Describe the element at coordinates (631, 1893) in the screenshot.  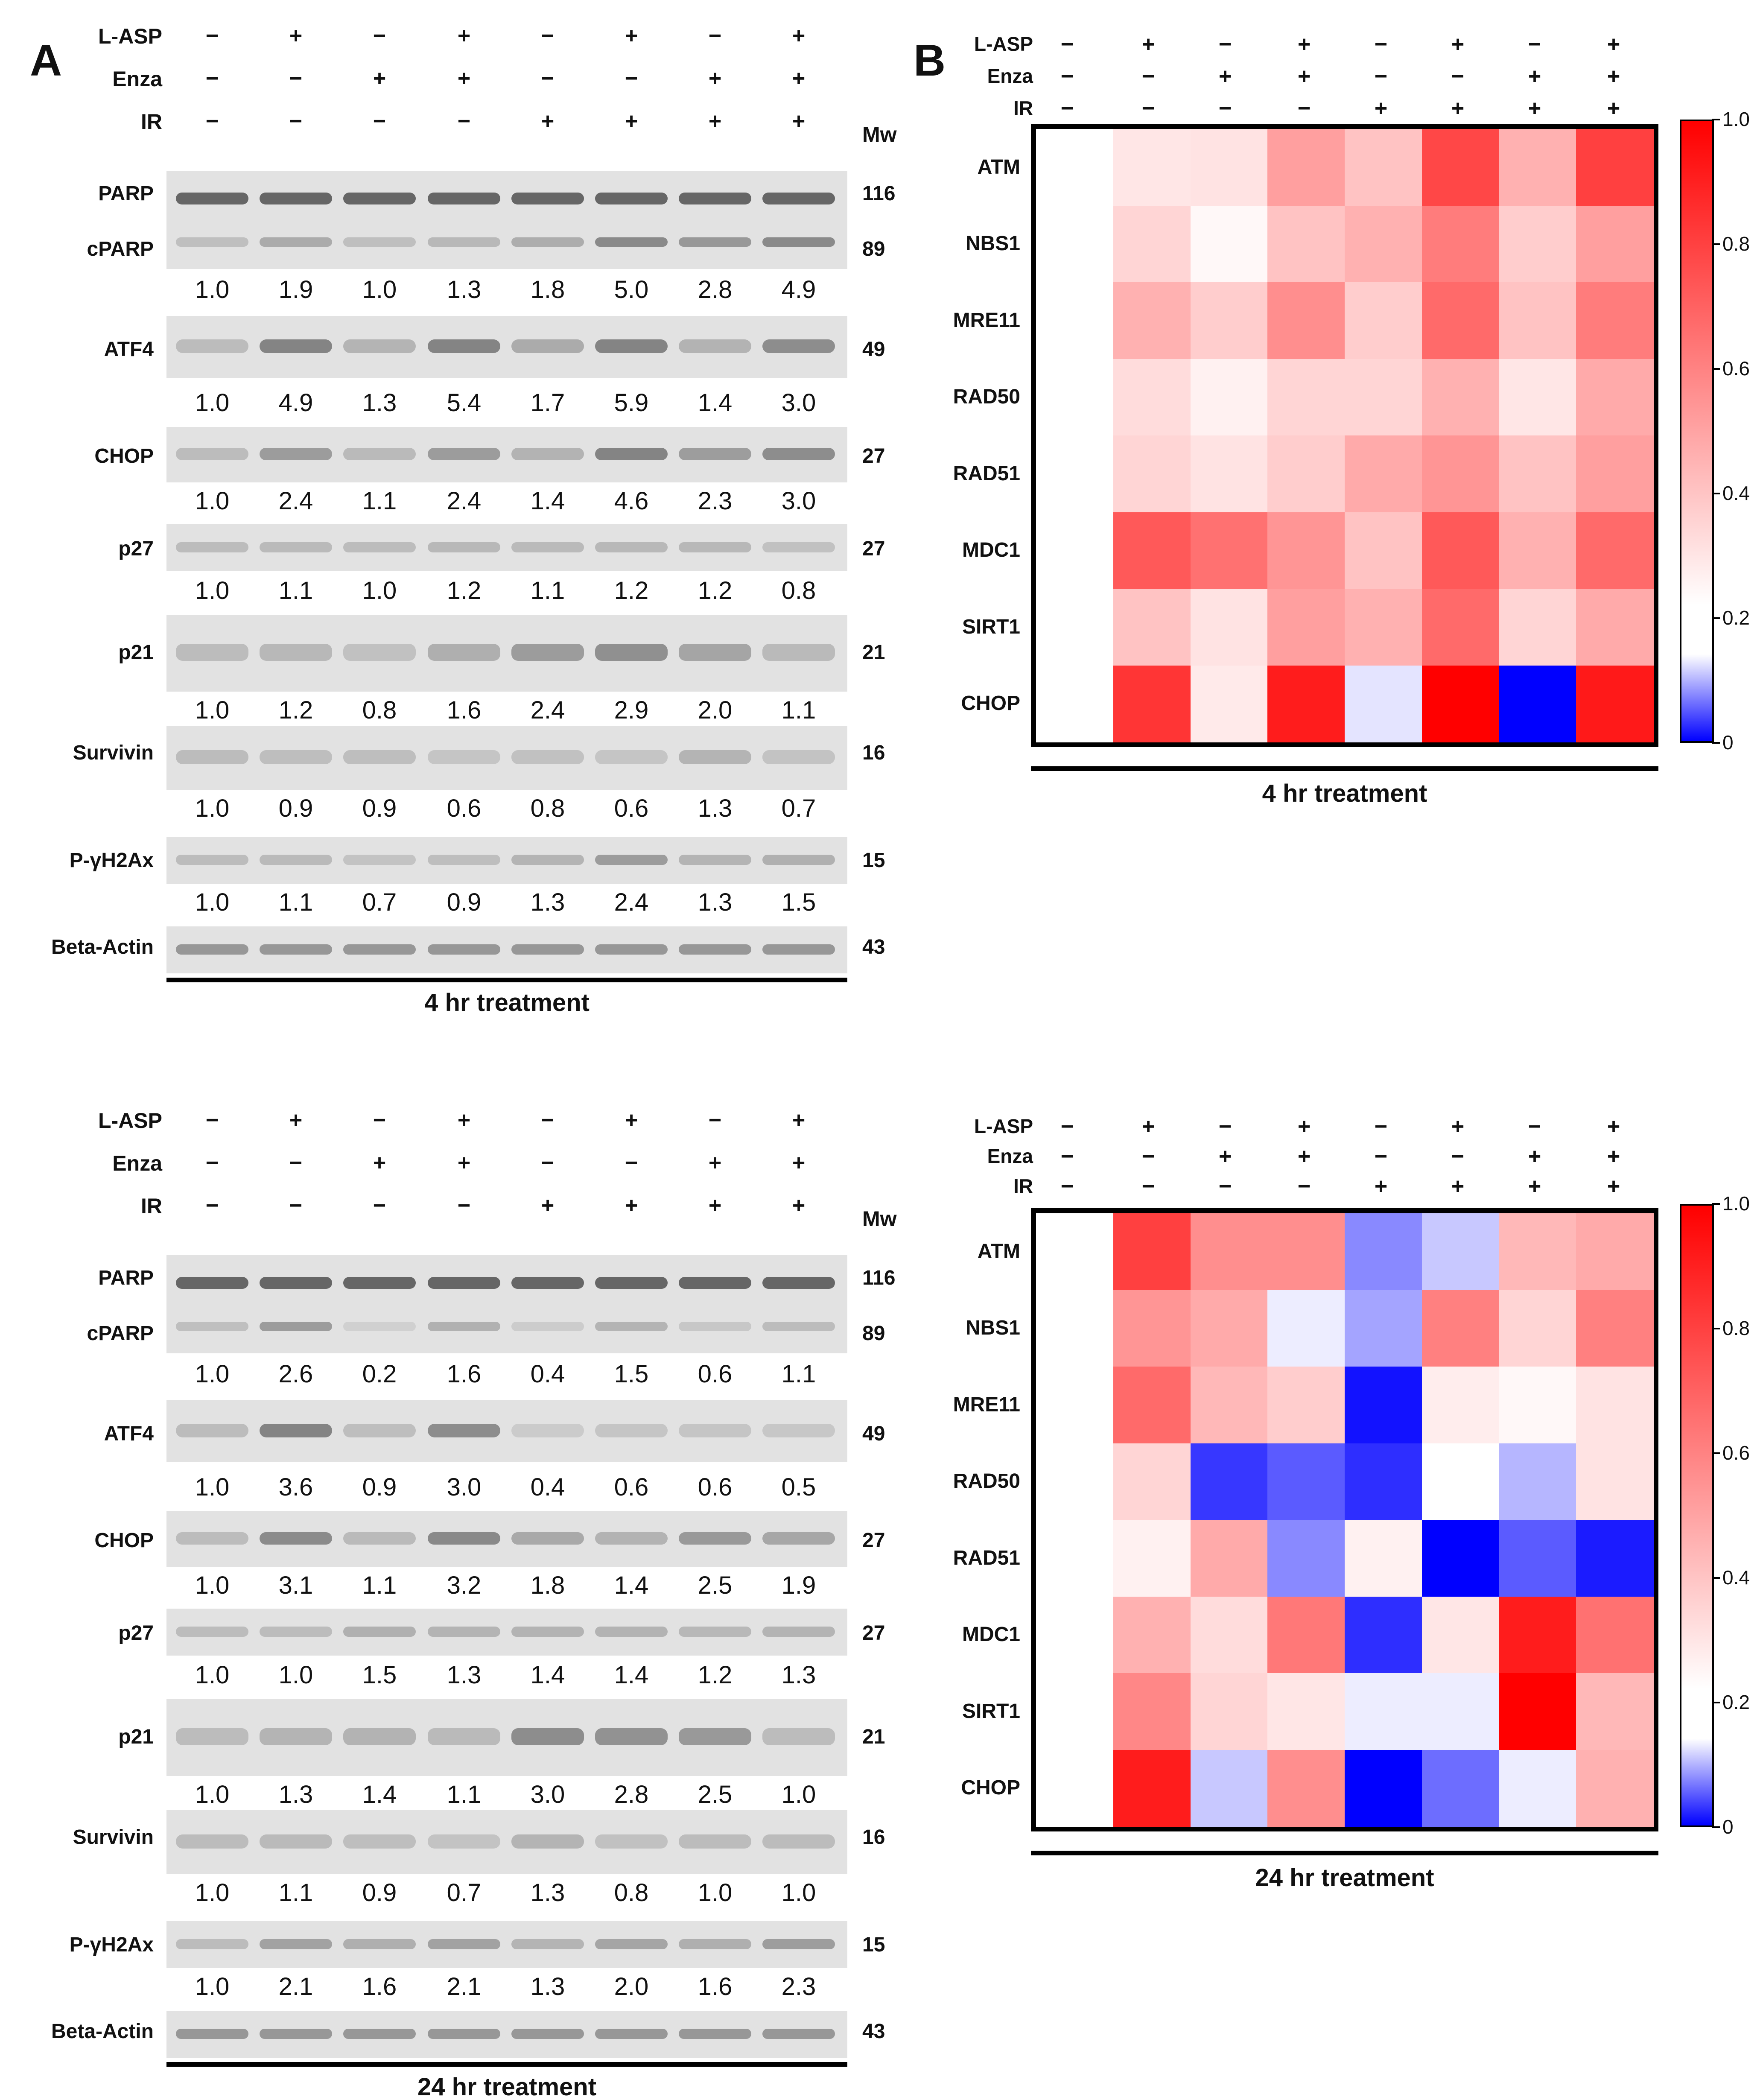
I see `quantification-value: 0.8` at that location.